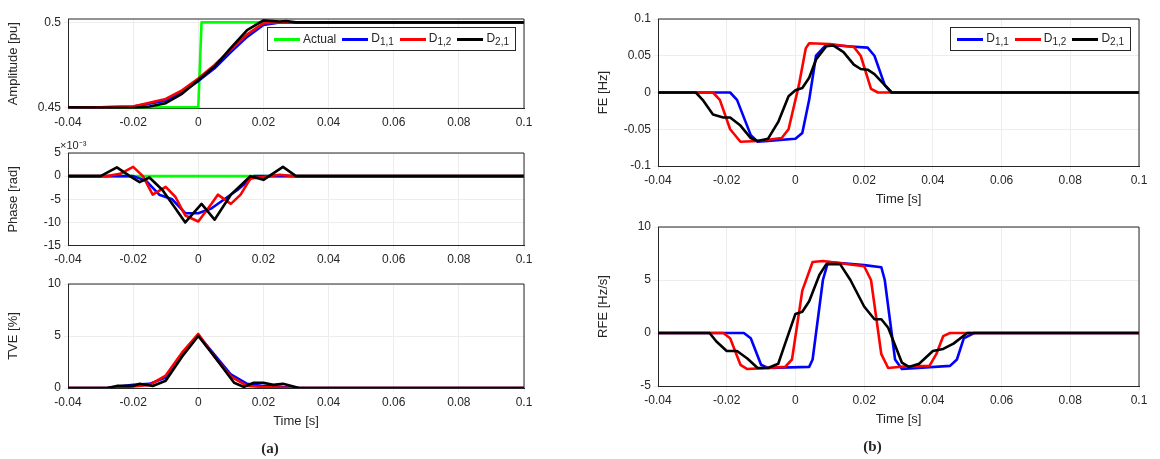 The width and height of the screenshot is (1160, 459). Describe the element at coordinates (52, 244) in the screenshot. I see `y-tick-label: -15` at that location.